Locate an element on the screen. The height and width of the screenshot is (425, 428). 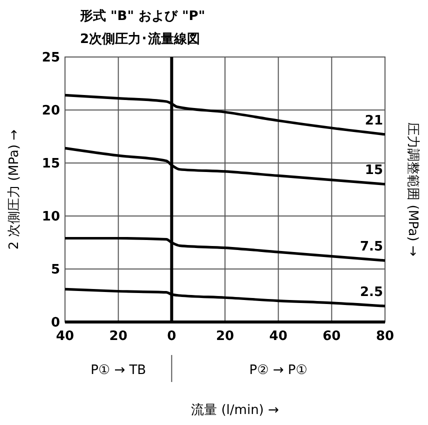
chart-title: 形式 "B" および "P" is located at coordinates (142, 16).